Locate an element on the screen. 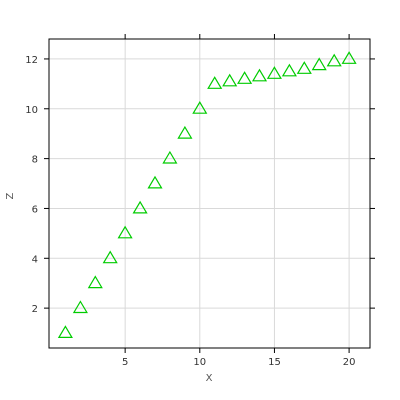  x-tick-label: 5 is located at coordinates (125, 362).